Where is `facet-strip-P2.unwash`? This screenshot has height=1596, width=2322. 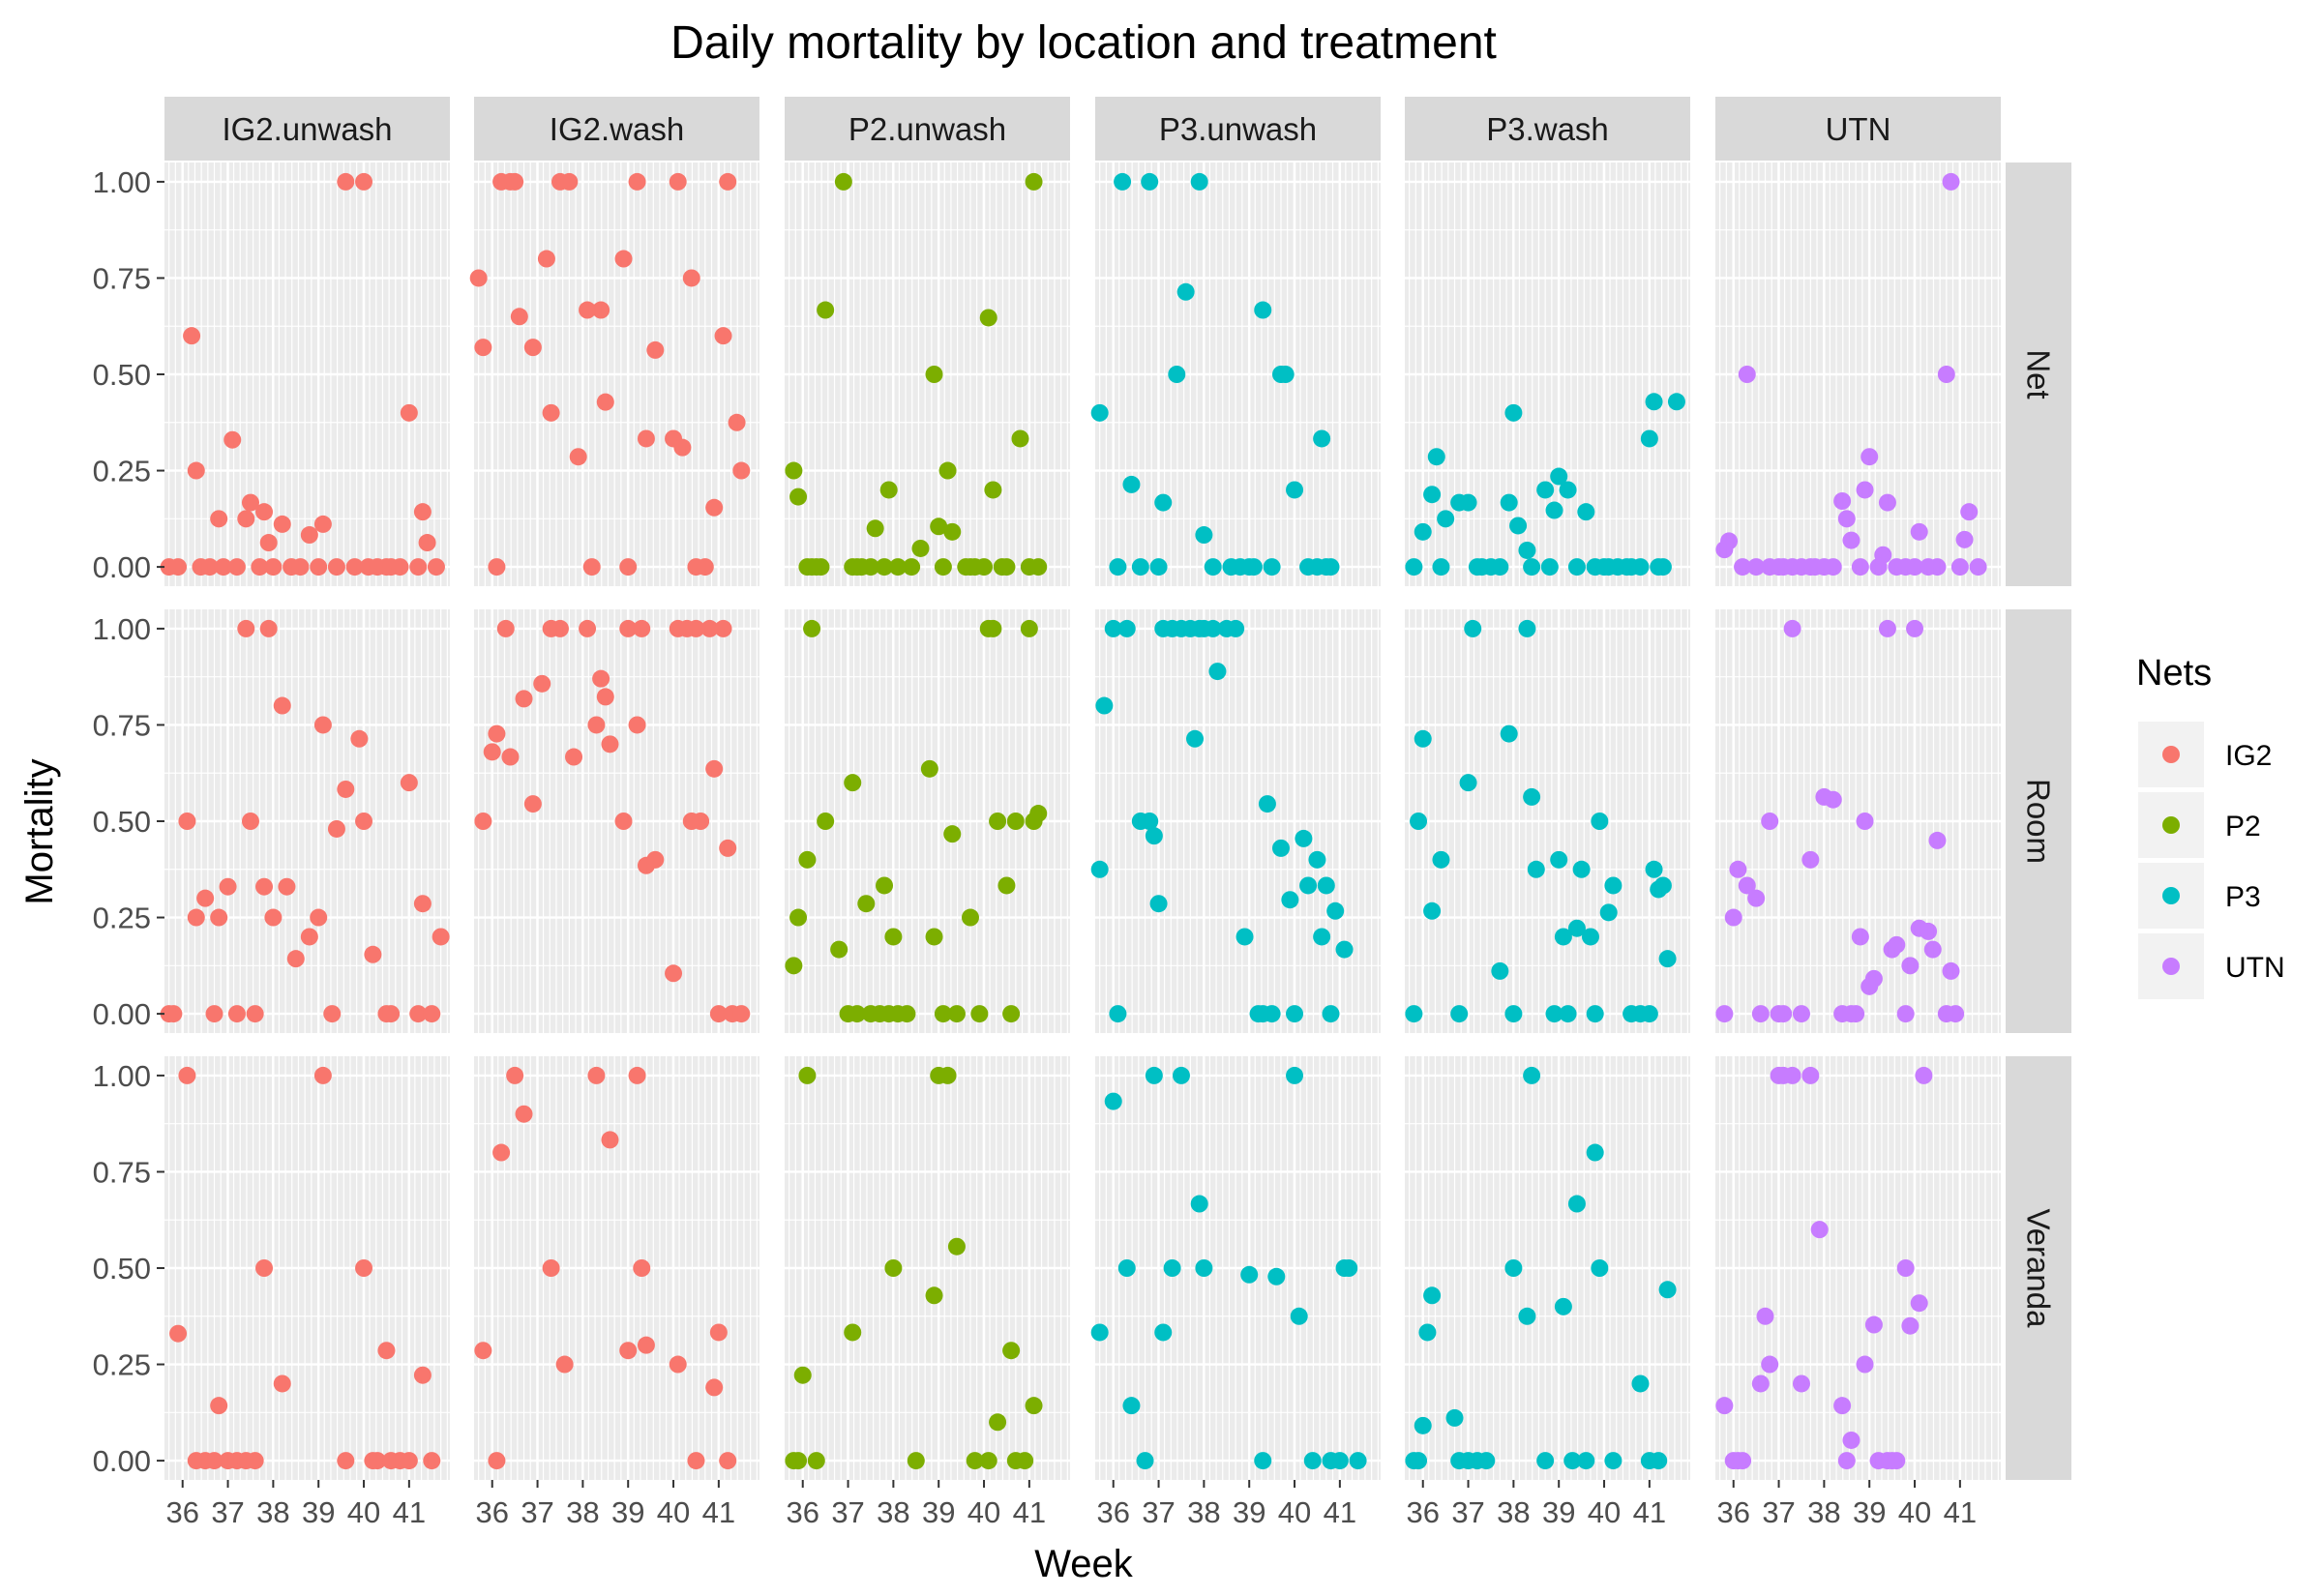
facet-strip-P2.unwash is located at coordinates (927, 129).